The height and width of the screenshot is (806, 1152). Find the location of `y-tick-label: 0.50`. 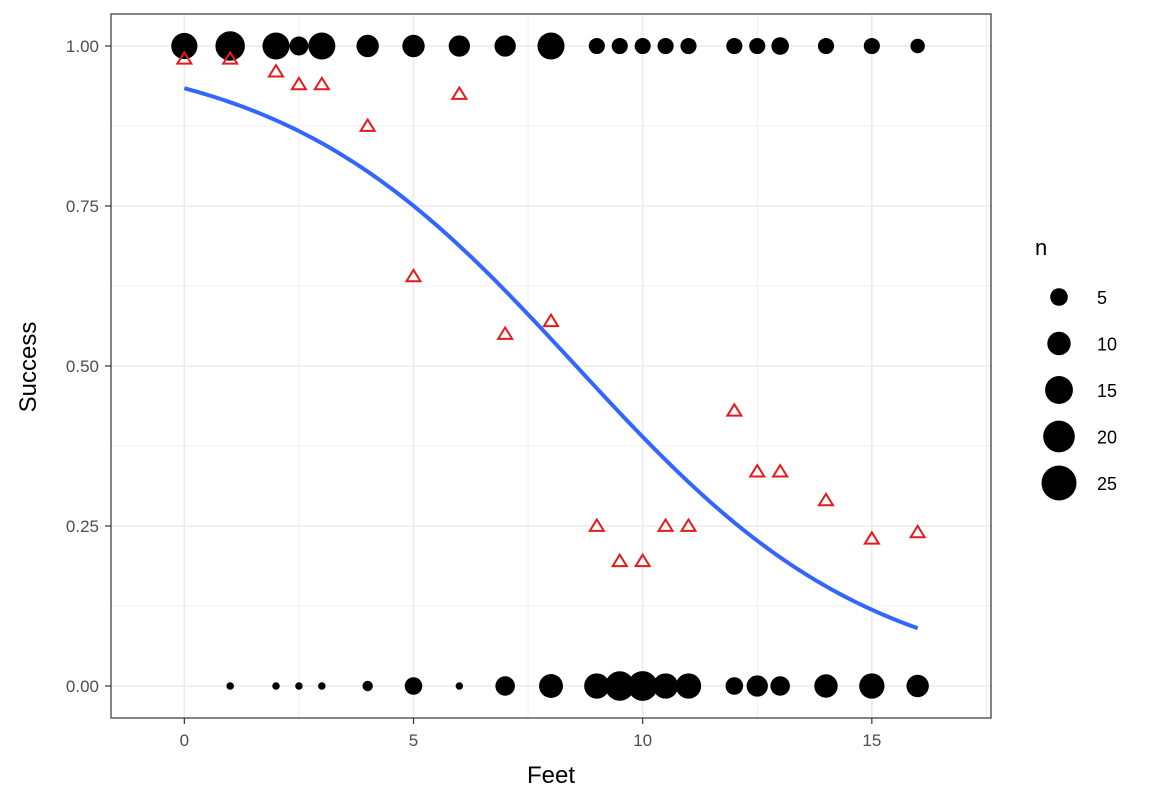

y-tick-label: 0.50 is located at coordinates (82, 366).